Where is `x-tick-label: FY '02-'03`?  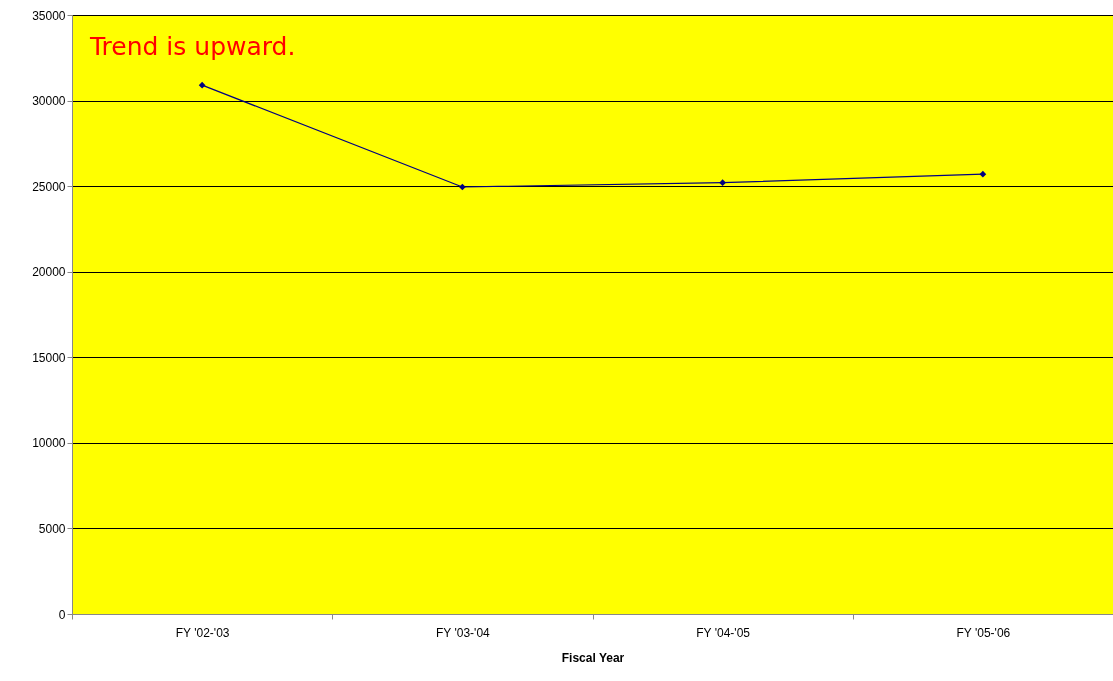 x-tick-label: FY '02-'03 is located at coordinates (202, 632).